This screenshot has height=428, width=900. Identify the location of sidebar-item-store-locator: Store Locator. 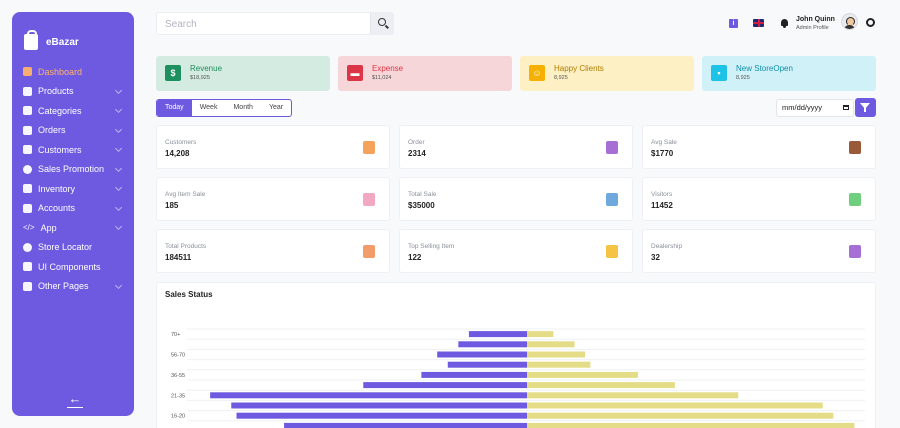
(73, 248).